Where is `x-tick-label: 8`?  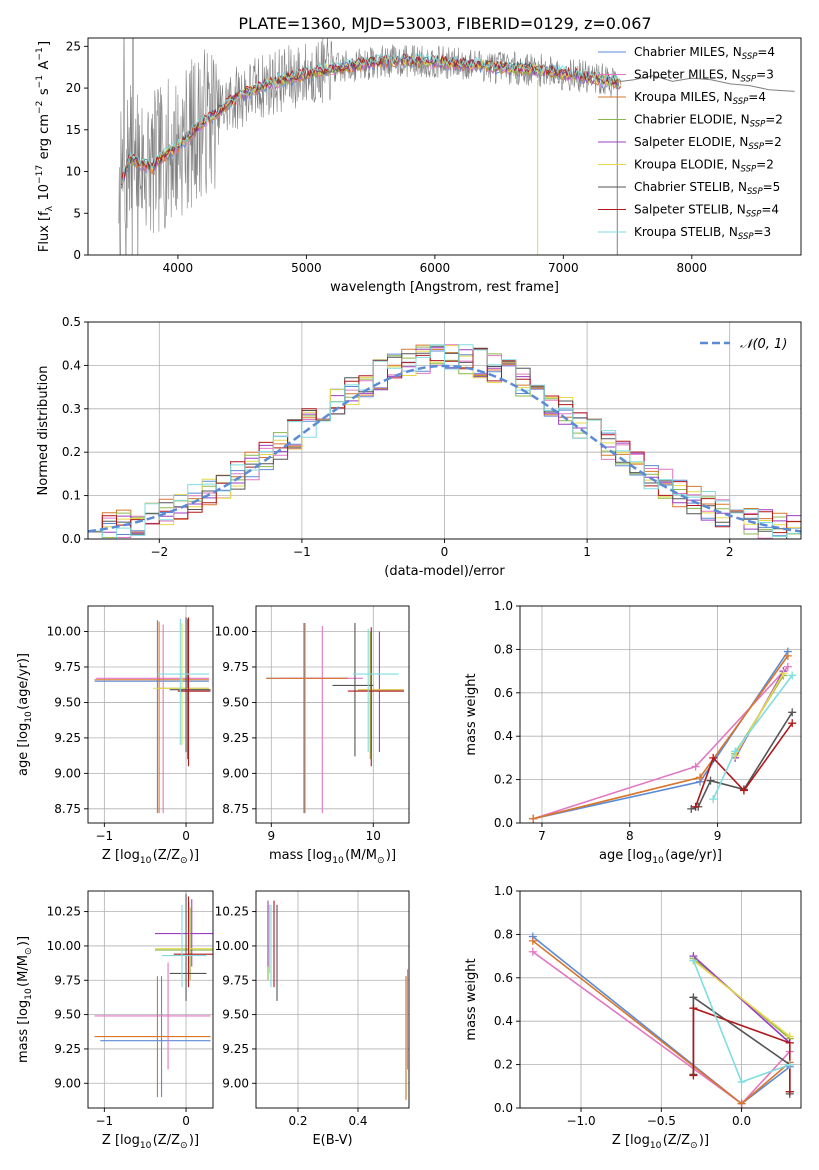
x-tick-label: 8 is located at coordinates (630, 836).